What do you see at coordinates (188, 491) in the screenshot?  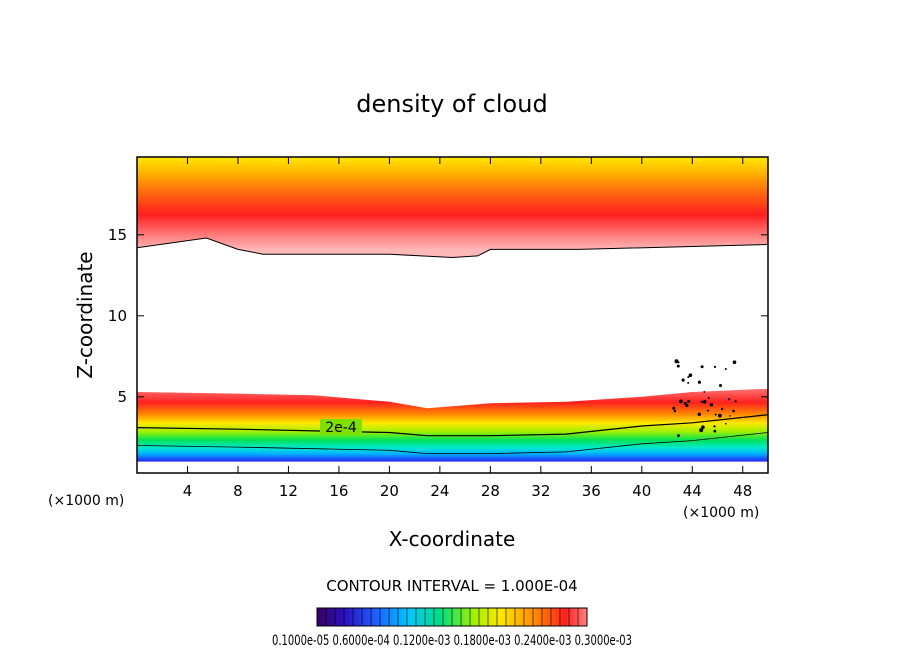 I see `x-tick-label: 4` at bounding box center [188, 491].